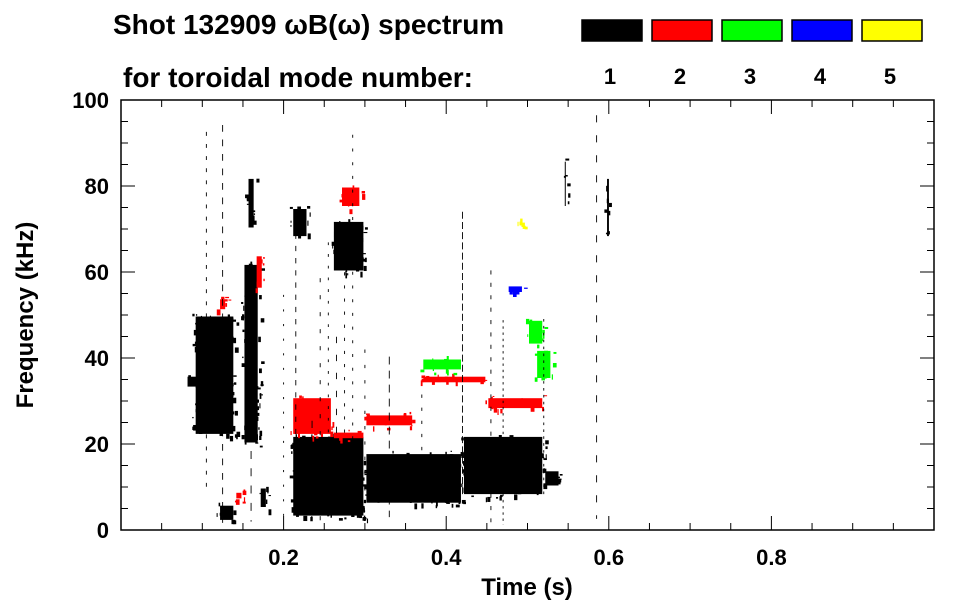 Image resolution: width=963 pixels, height=615 pixels. I want to click on legend-label-4: 4, so click(820, 76).